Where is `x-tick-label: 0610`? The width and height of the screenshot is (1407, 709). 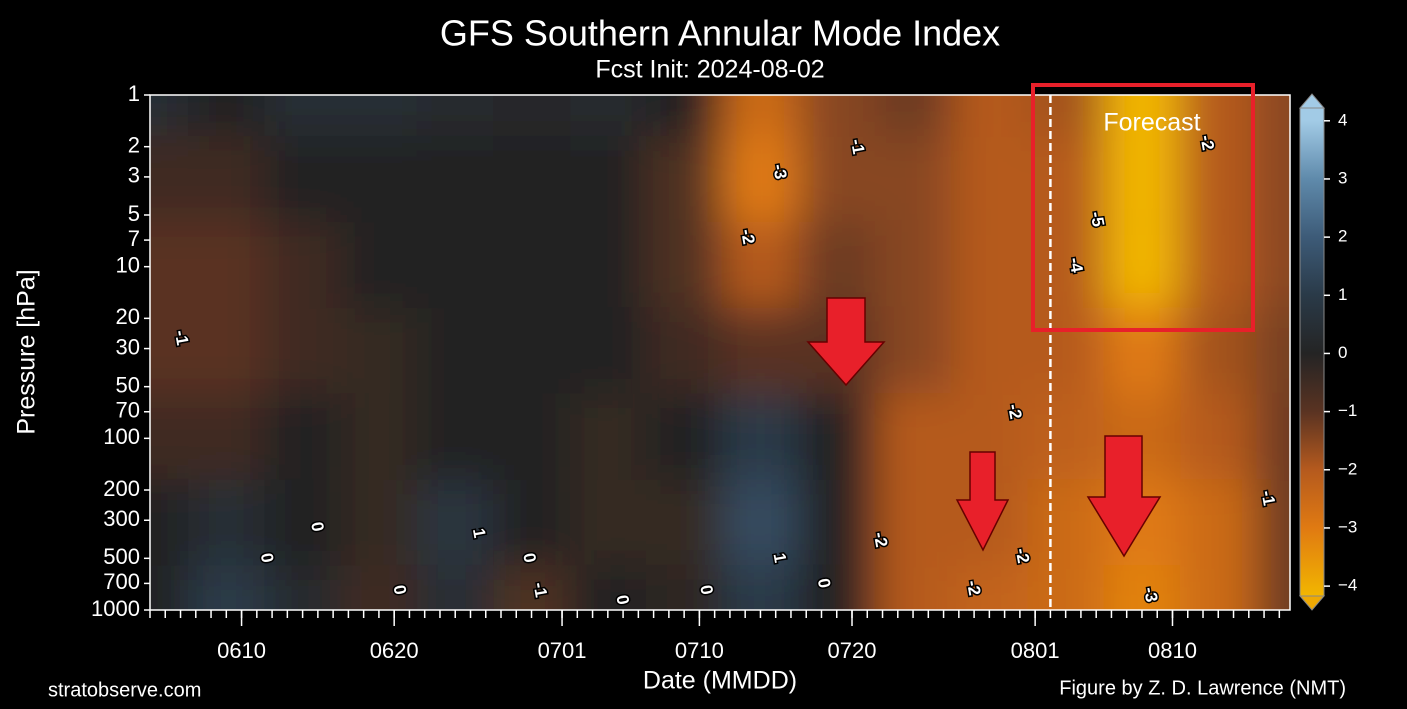 x-tick-label: 0610 is located at coordinates (241, 650).